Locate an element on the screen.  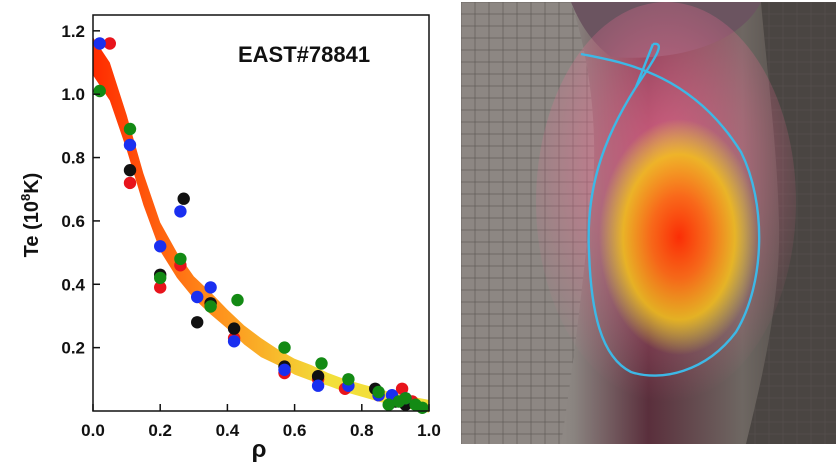
y-tick-label: 1.2 is located at coordinates (73, 31).